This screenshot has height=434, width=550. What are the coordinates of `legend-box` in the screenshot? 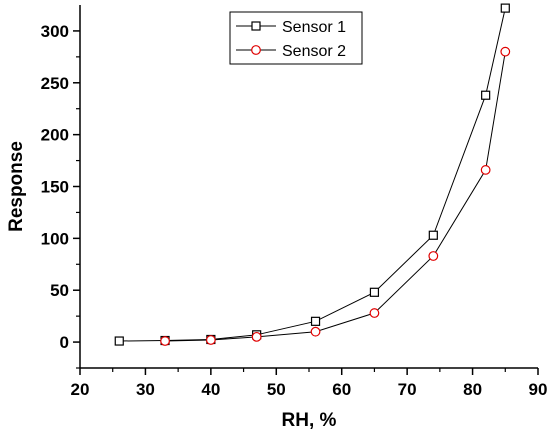 It's located at (296, 38).